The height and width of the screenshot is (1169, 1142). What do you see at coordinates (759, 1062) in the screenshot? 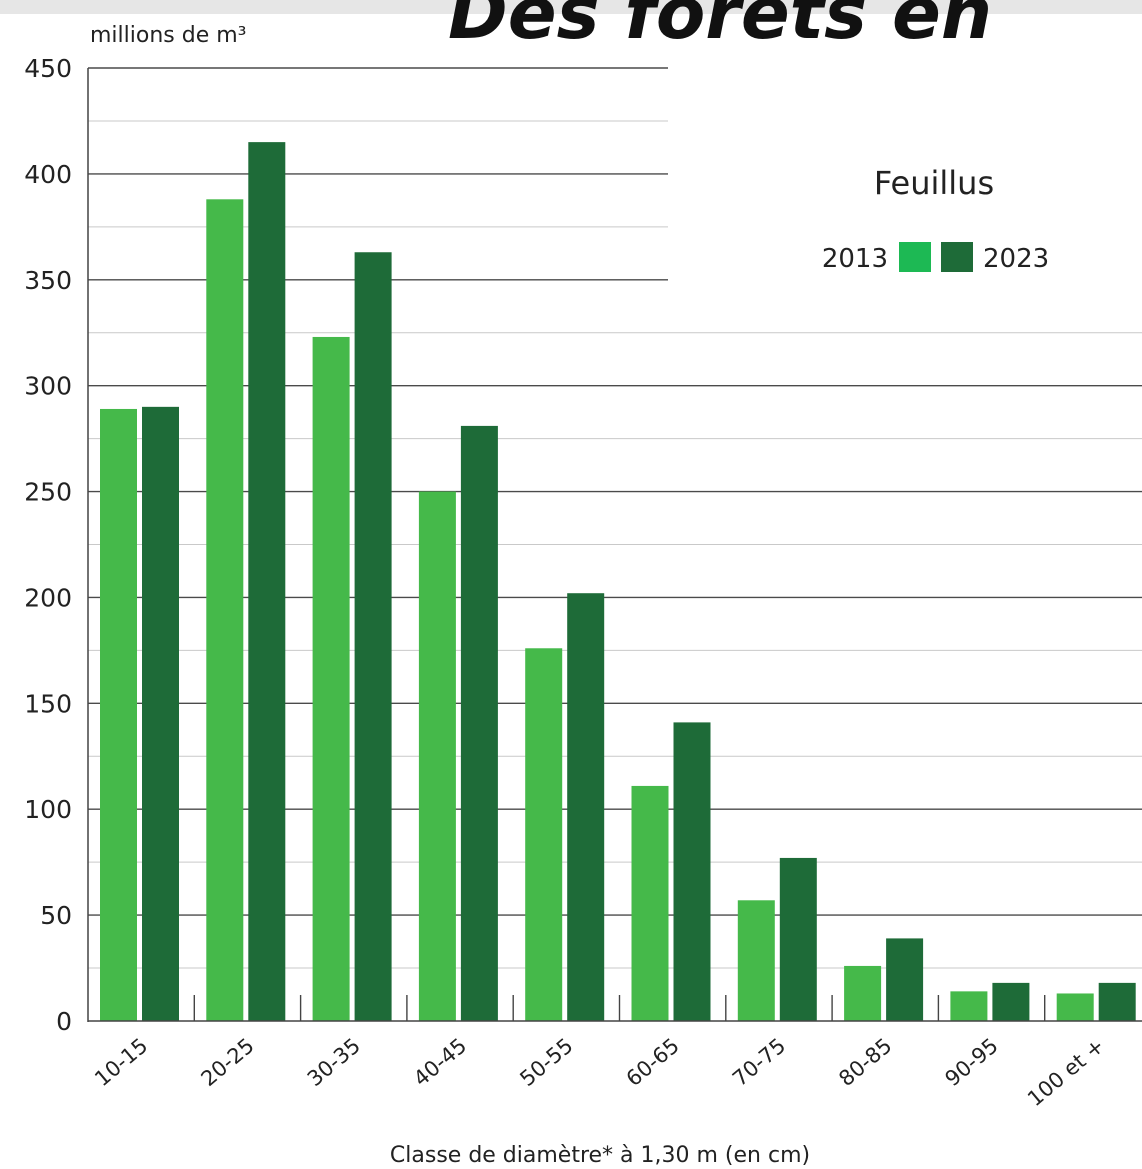
I see `x-tick-label: 70-75` at bounding box center [759, 1062].